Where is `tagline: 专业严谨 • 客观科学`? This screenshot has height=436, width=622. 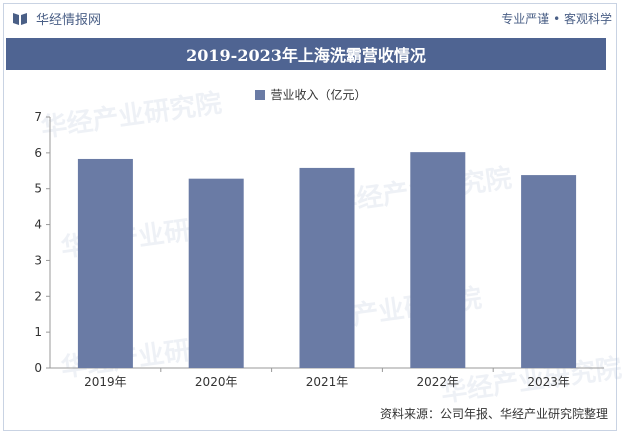 tagline: 专业严谨 • 客观科学 is located at coordinates (556, 19).